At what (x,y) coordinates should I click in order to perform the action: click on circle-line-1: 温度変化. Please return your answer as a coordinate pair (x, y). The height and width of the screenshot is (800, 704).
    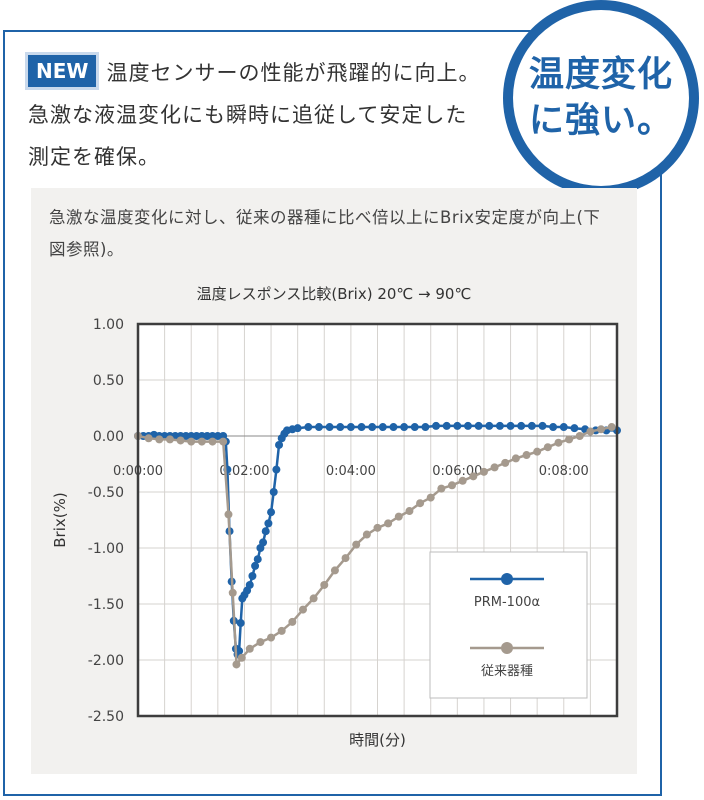
    Looking at the image, I should click on (600, 75).